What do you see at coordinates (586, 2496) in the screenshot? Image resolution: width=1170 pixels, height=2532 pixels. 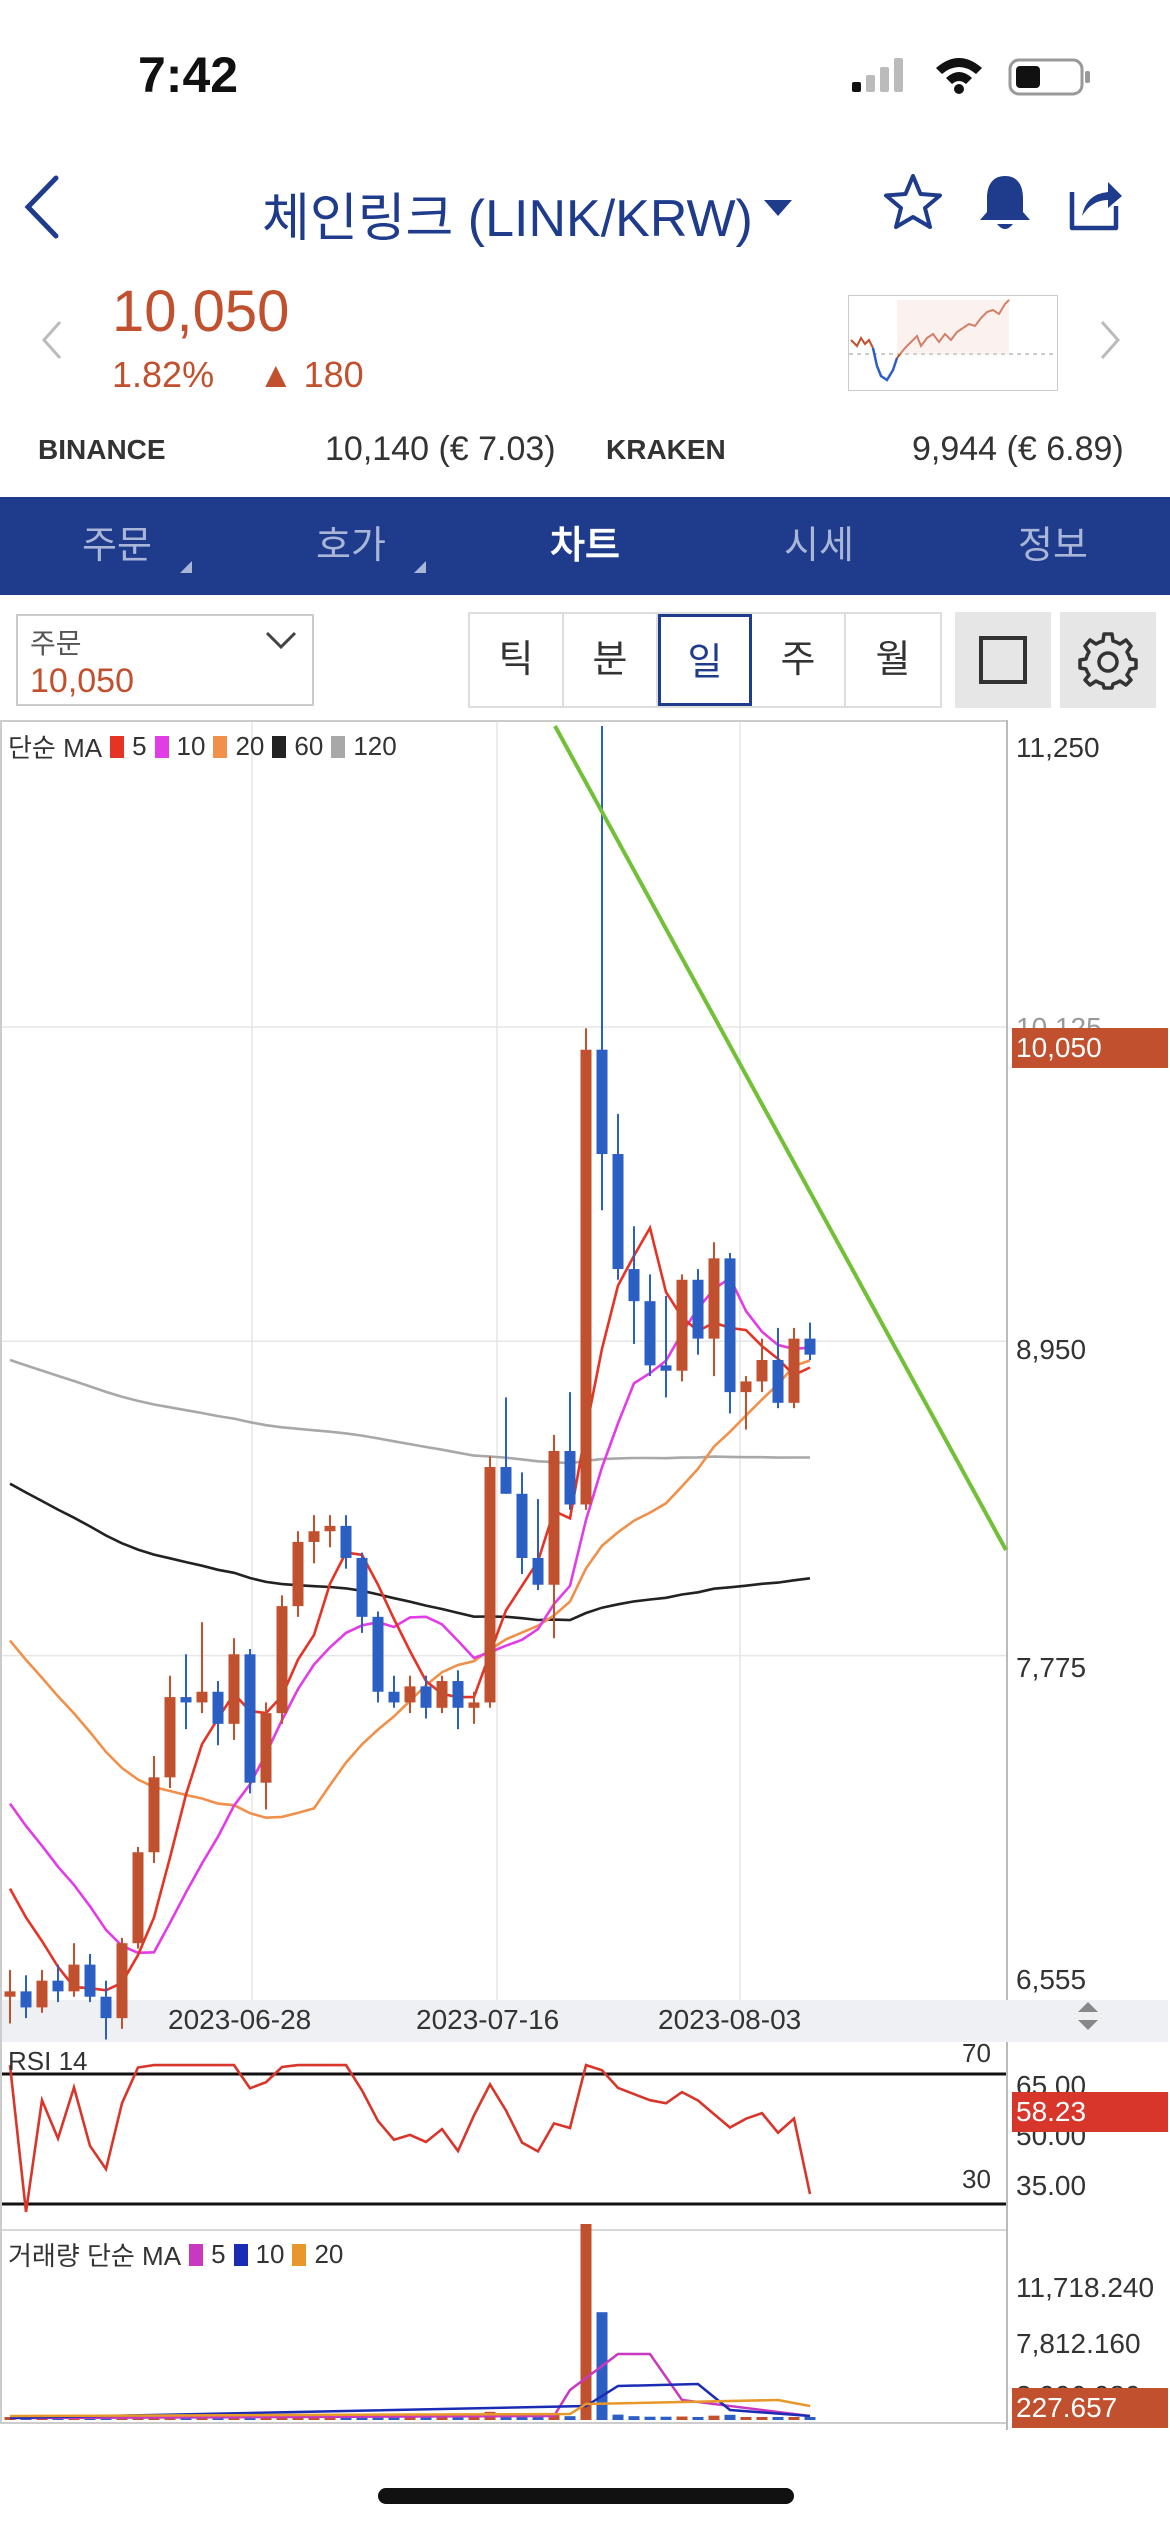 I see `home-indicator` at bounding box center [586, 2496].